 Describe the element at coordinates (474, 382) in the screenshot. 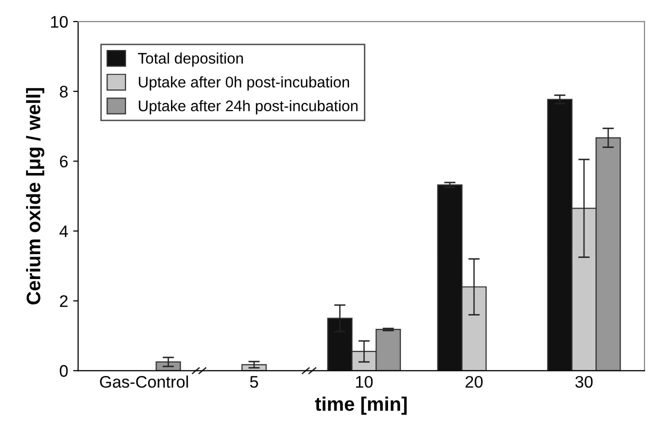

I see `x-tick-label: 20` at that location.